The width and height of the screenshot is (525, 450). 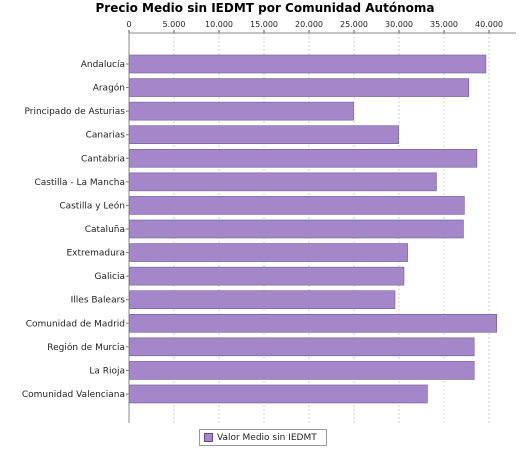 I want to click on x-tick-label: 15.000, so click(x=264, y=24).